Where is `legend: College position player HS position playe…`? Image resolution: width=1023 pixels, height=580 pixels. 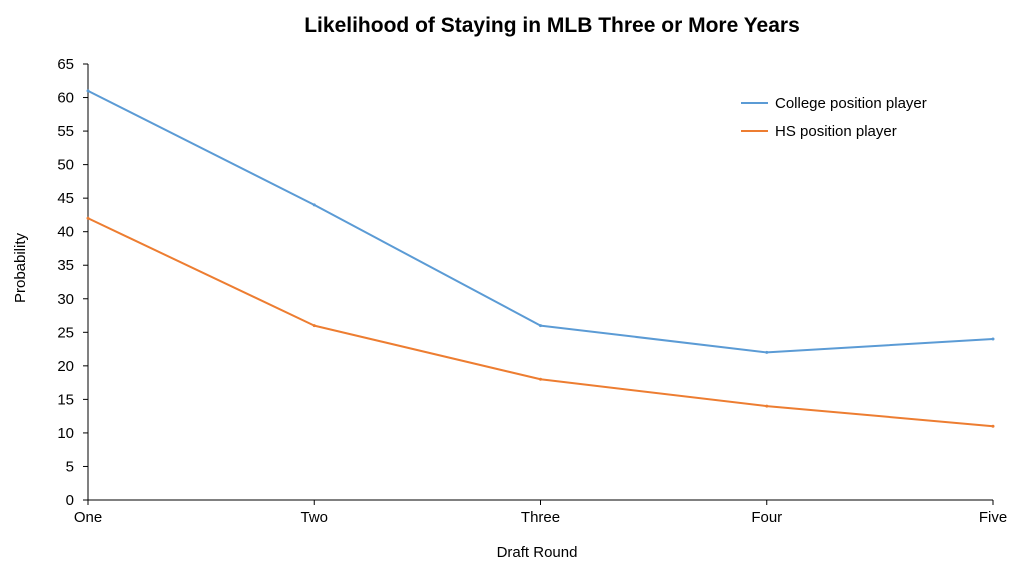
legend: College position player HS position playe… is located at coordinates (834, 117).